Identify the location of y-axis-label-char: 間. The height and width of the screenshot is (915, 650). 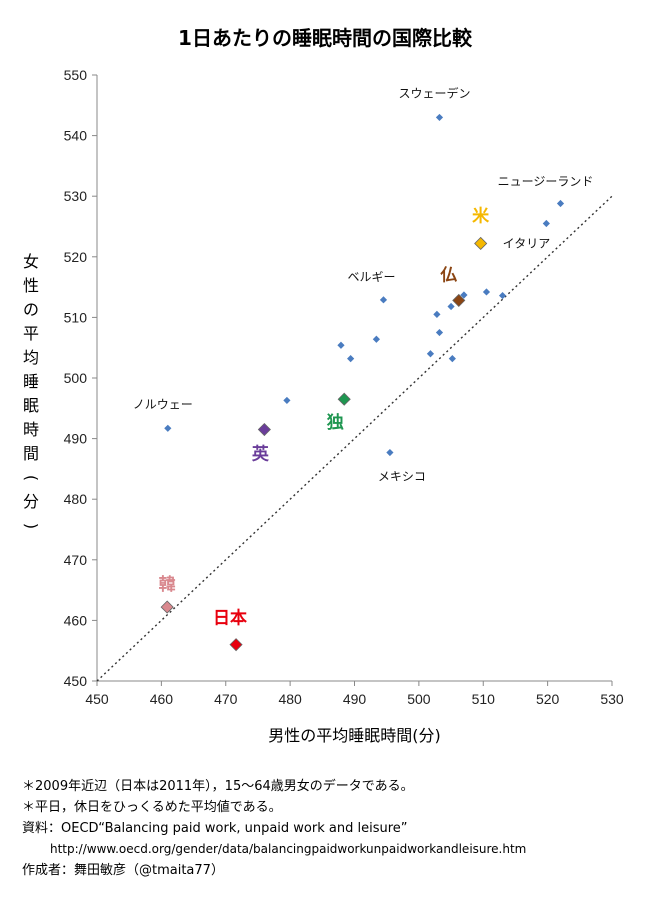
(30, 453).